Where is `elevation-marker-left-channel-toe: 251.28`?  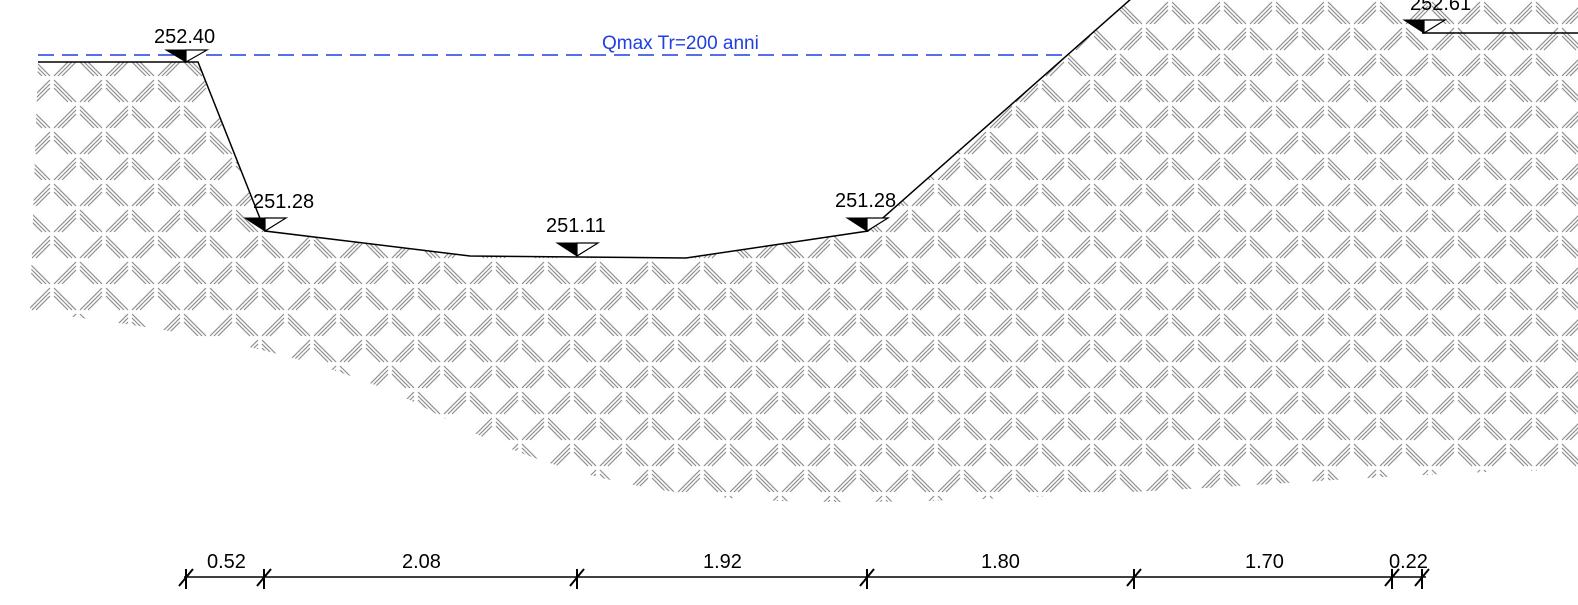 elevation-marker-left-channel-toe: 251.28 is located at coordinates (278, 212).